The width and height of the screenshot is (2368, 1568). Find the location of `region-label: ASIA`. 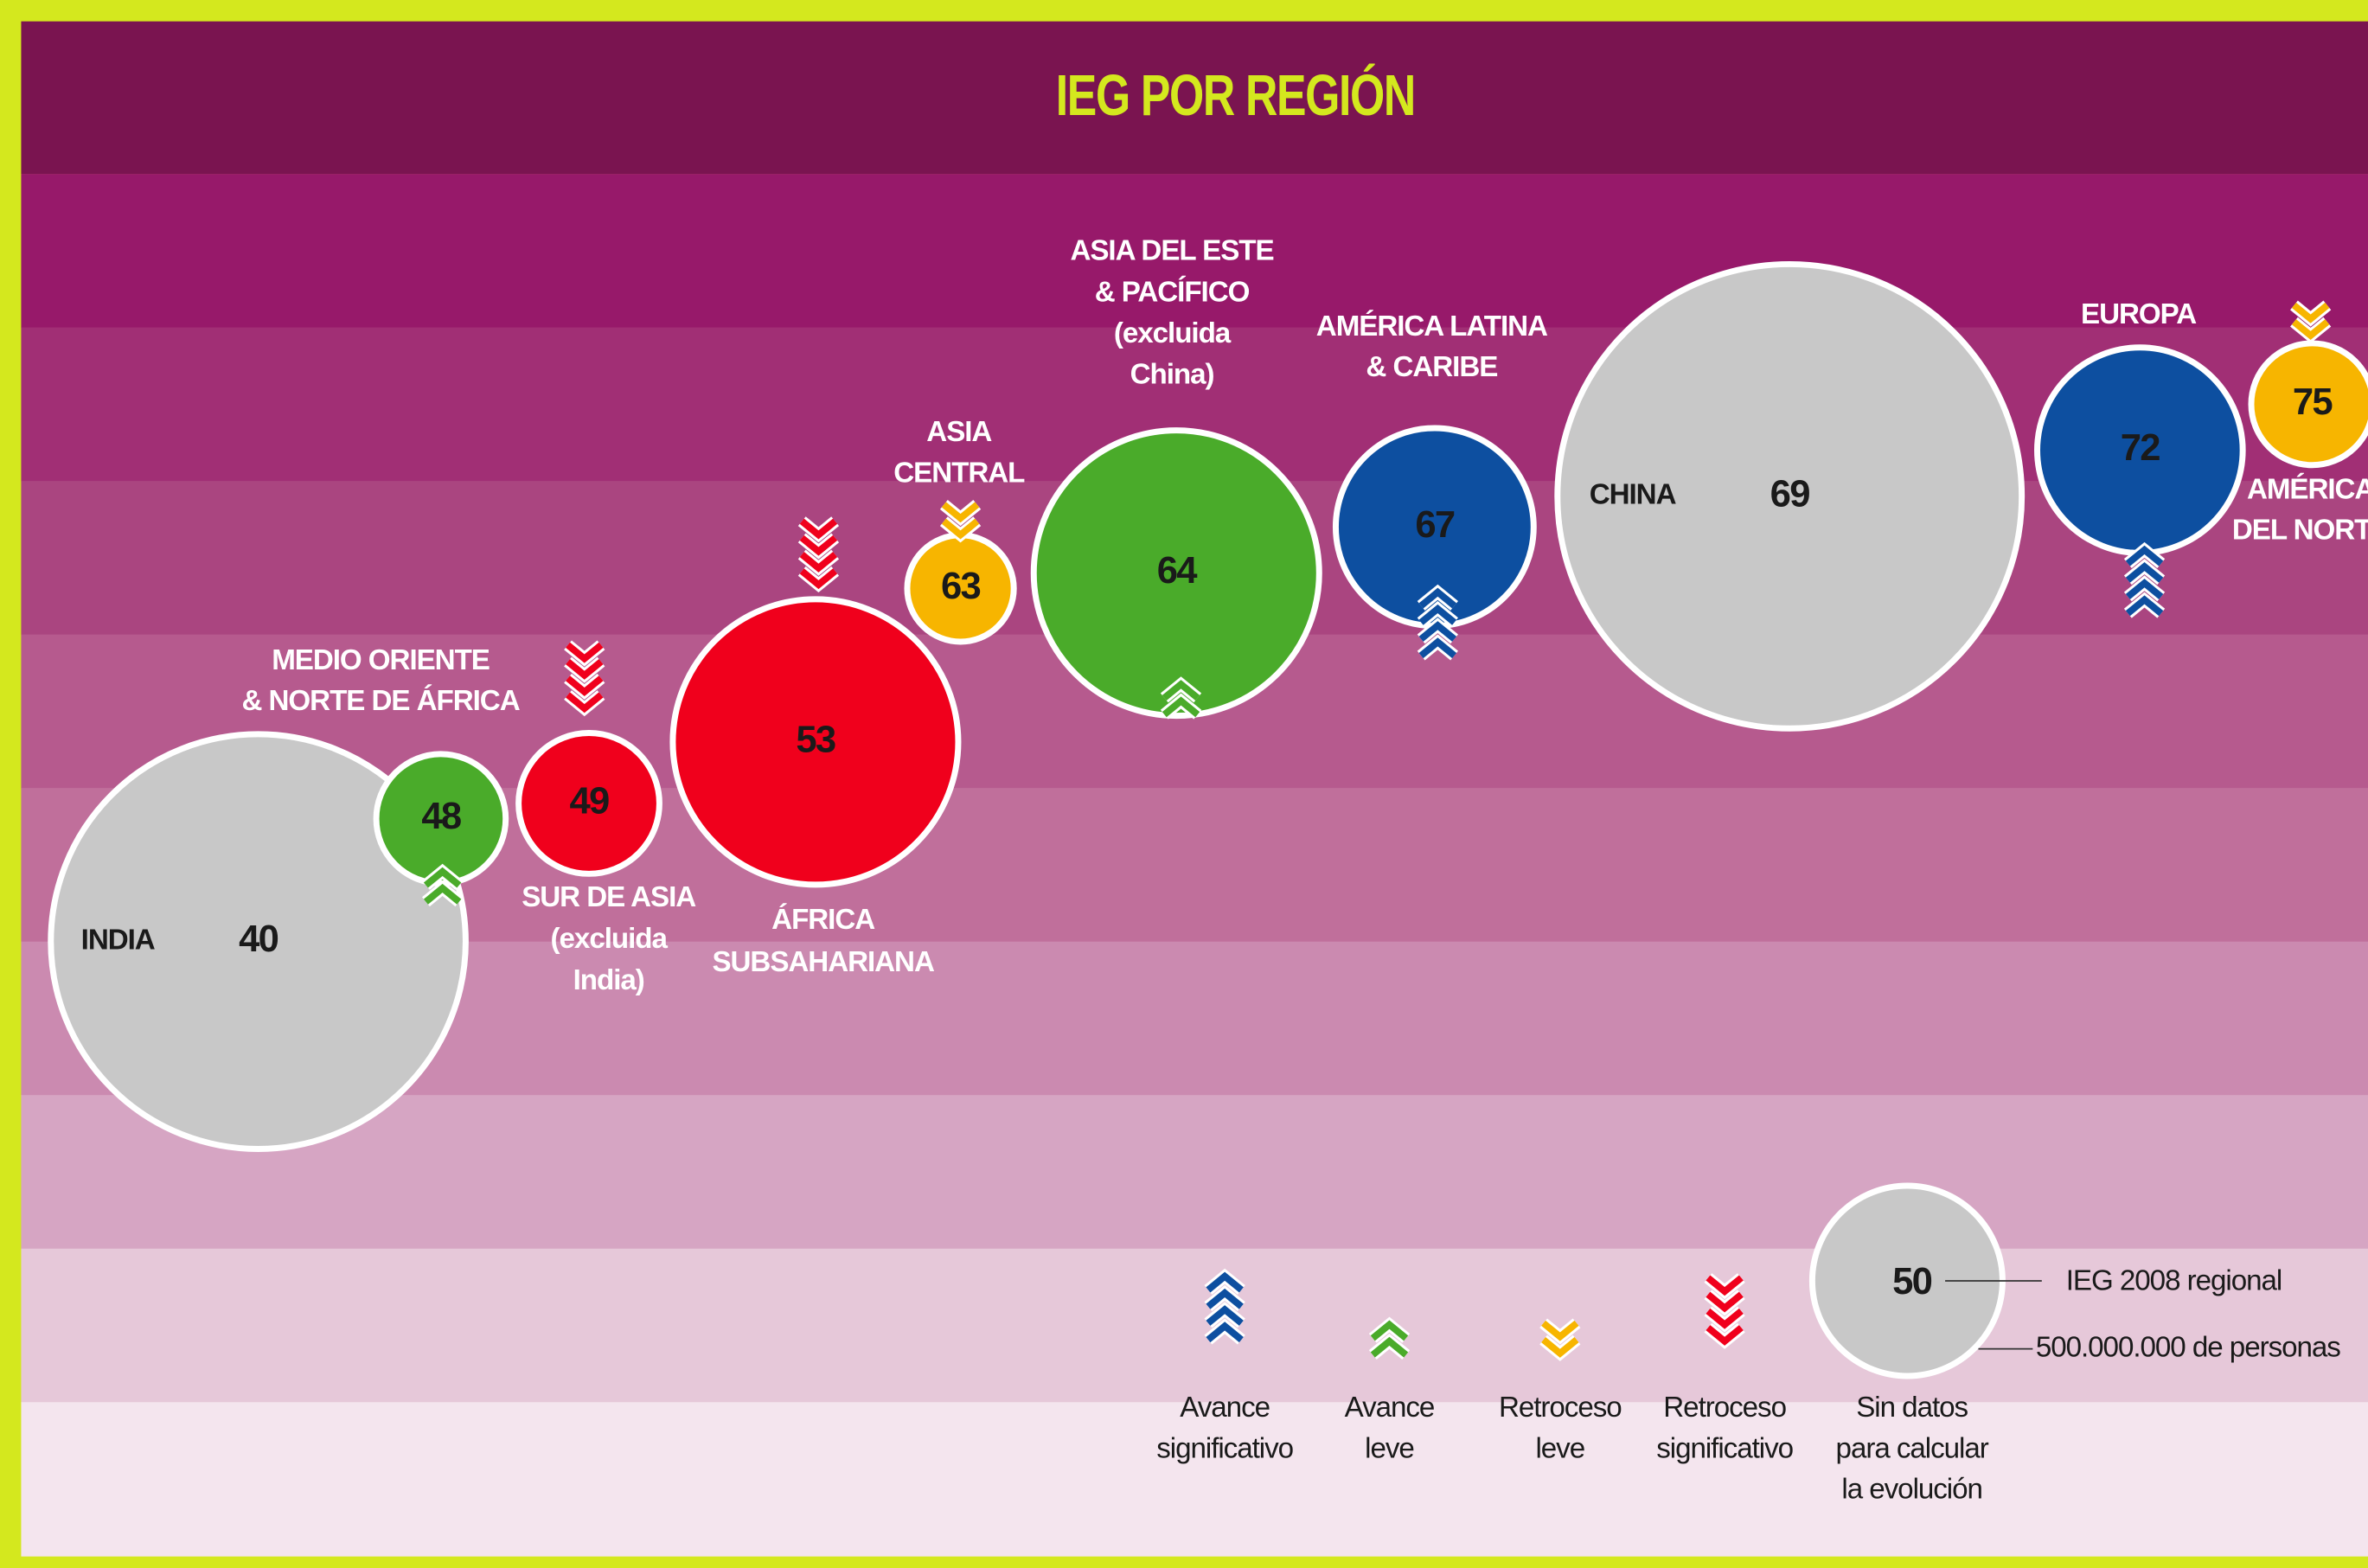

region-label: ASIA is located at coordinates (959, 432).